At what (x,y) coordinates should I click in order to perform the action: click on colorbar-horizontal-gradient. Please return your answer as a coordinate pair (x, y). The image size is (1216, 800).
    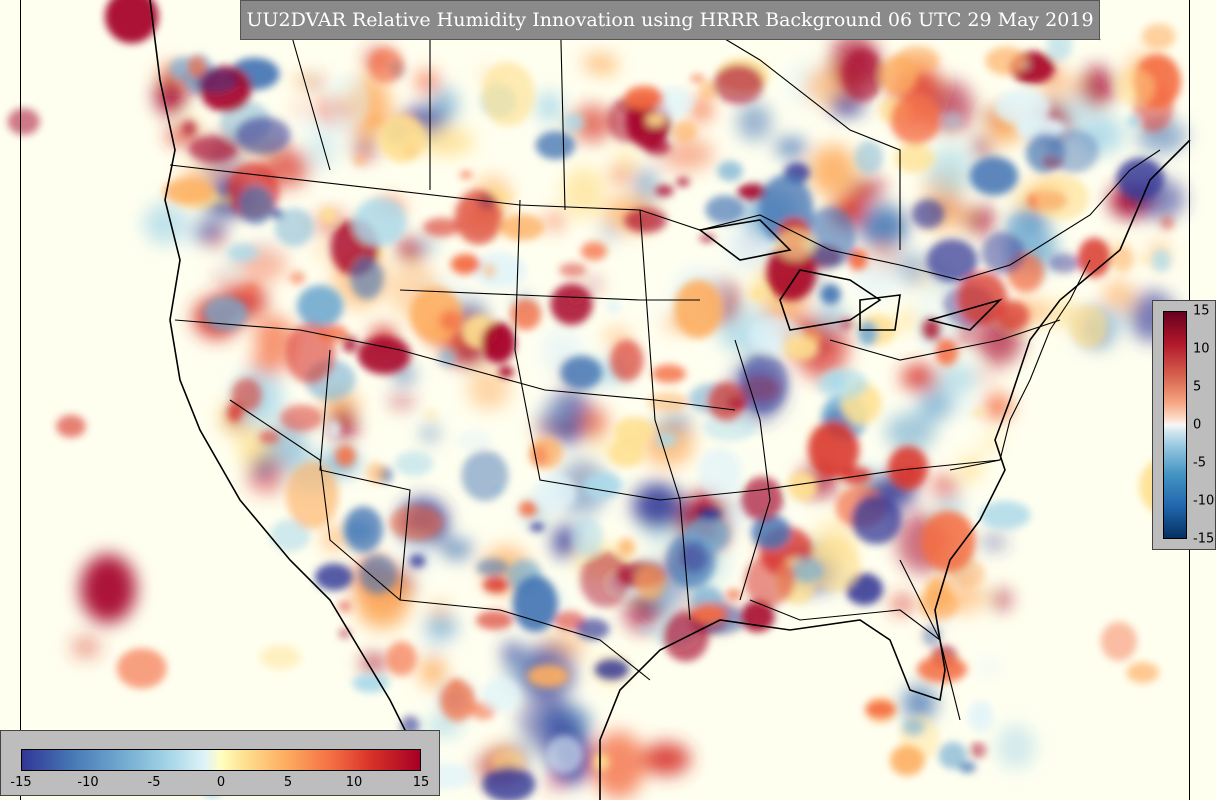
    Looking at the image, I should click on (221, 760).